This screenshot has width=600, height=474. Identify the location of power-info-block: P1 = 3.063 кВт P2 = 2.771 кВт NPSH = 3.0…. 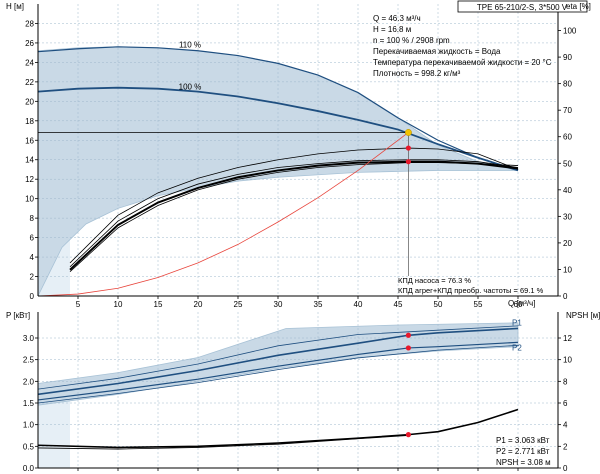
(523, 451).